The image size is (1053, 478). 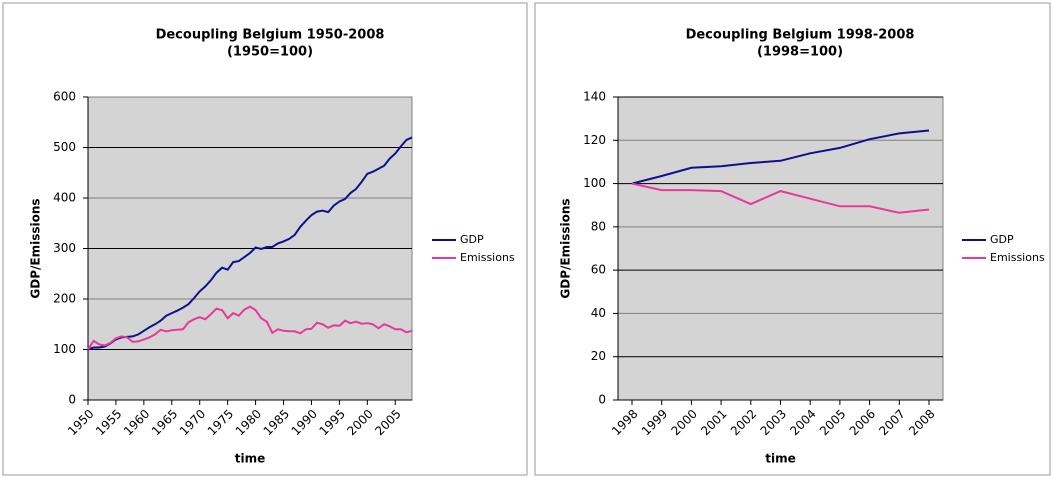 What do you see at coordinates (800, 52) in the screenshot?
I see `chart-subtitle: (1998=100)` at bounding box center [800, 52].